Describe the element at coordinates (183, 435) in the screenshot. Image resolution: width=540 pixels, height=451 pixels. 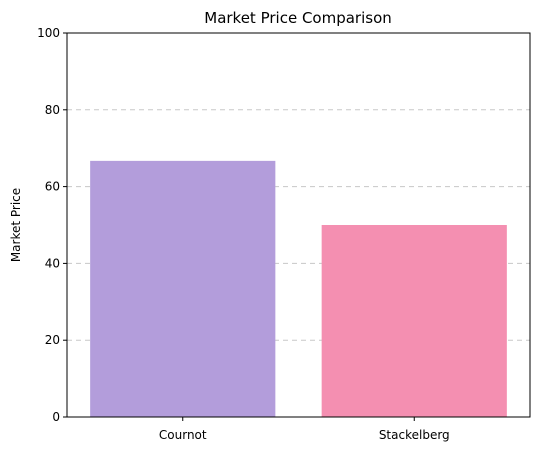
I see `x-tick-label: Cournot` at that location.